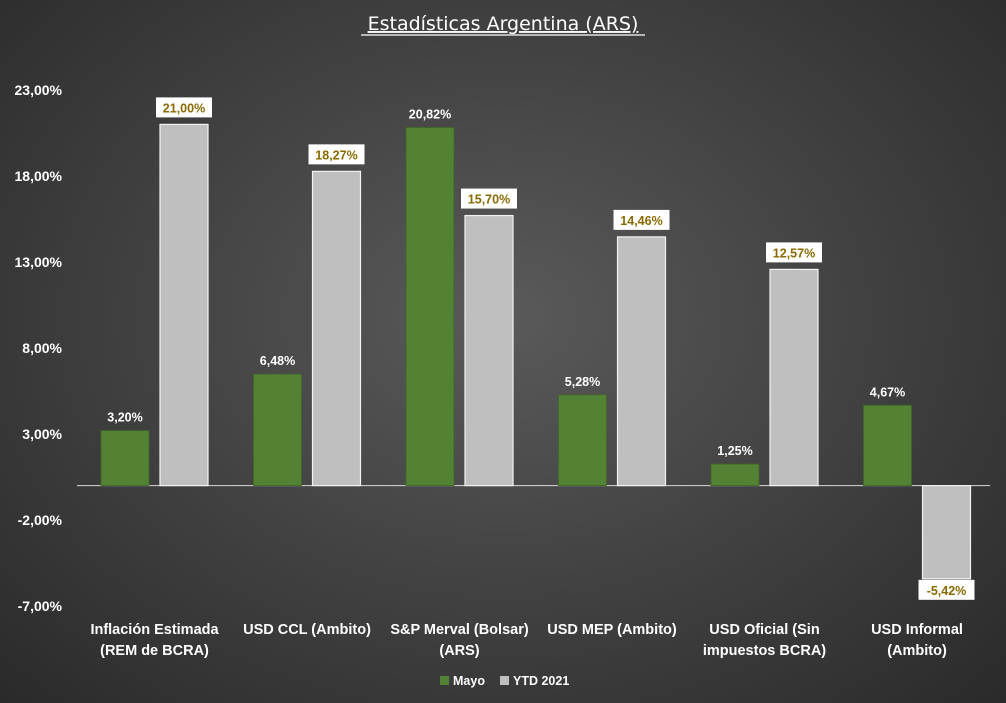 The width and height of the screenshot is (1006, 703). Describe the element at coordinates (39, 90) in the screenshot. I see `y-tick-label: 23,00%` at that location.